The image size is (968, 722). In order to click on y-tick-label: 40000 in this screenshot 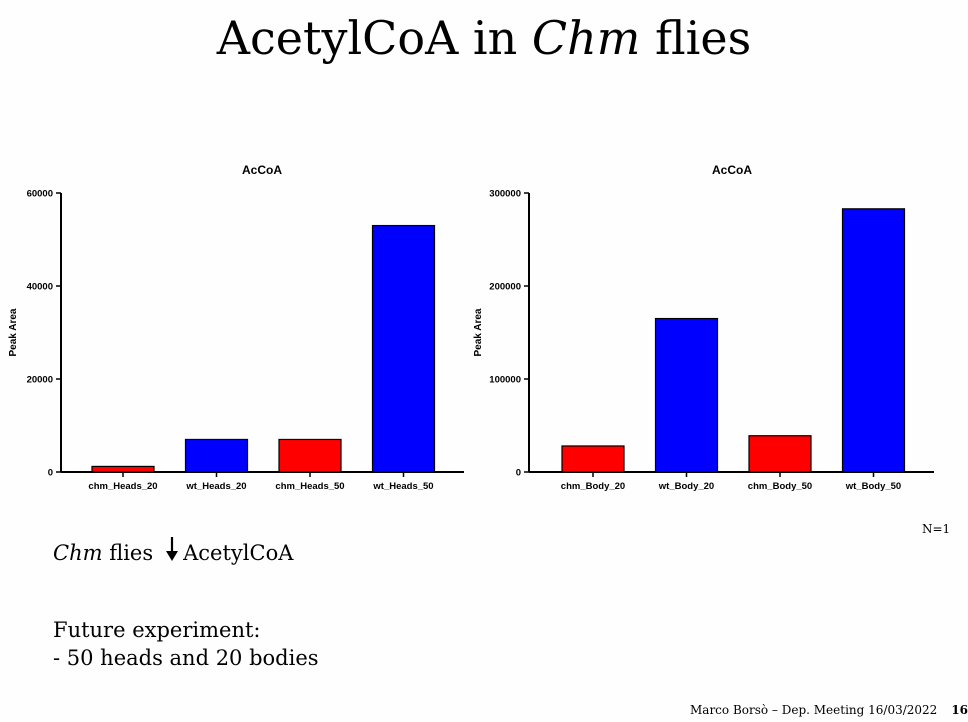, I will do `click(40, 287)`.